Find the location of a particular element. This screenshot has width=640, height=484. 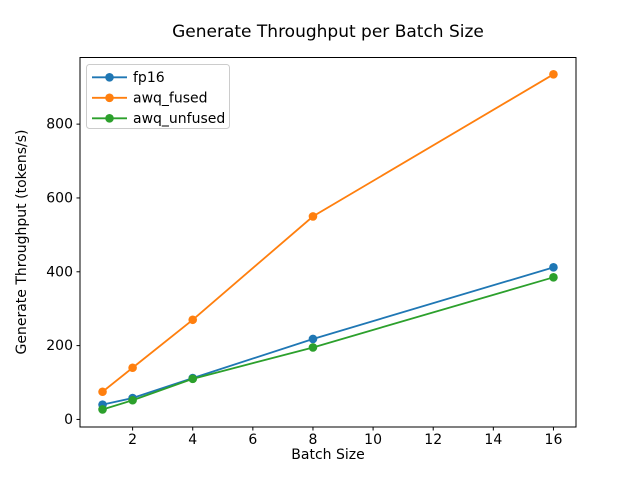

legend-entry-awq_fused: awq_fused is located at coordinates (170, 99).